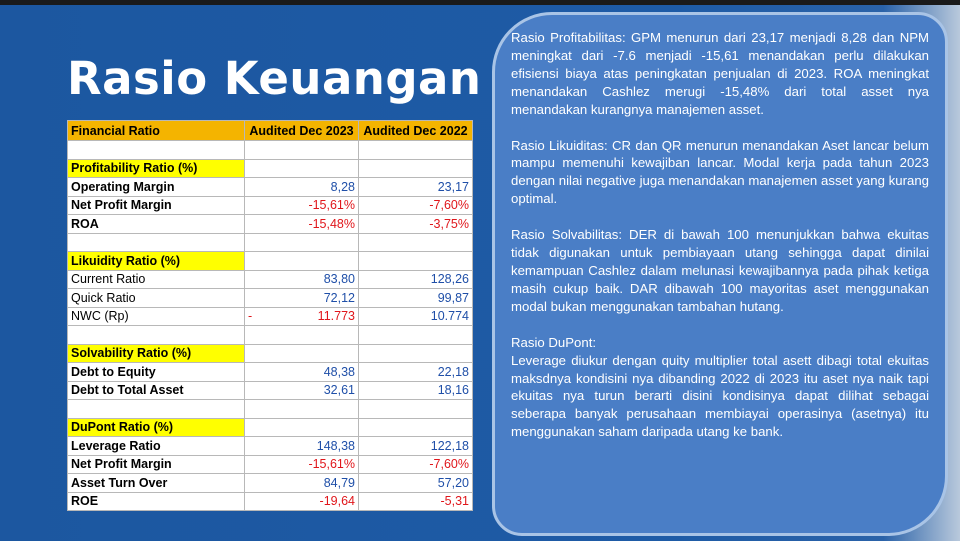 Image resolution: width=960 pixels, height=541 pixels. What do you see at coordinates (415, 187) in the screenshot?
I see `value-cell: 23,17` at bounding box center [415, 187].